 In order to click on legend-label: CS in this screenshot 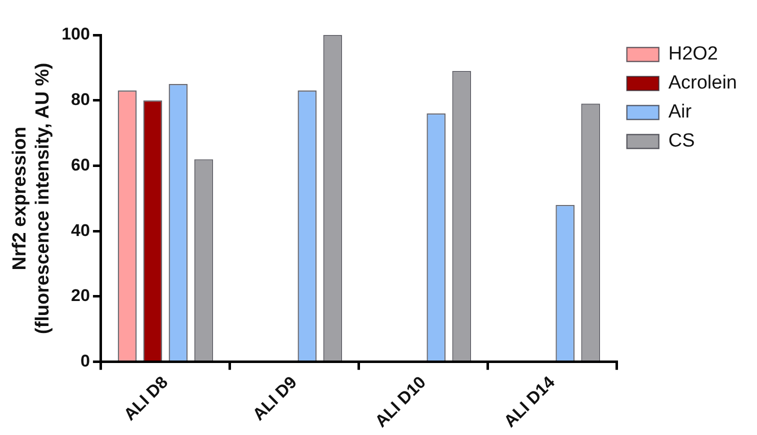, I will do `click(681, 141)`.